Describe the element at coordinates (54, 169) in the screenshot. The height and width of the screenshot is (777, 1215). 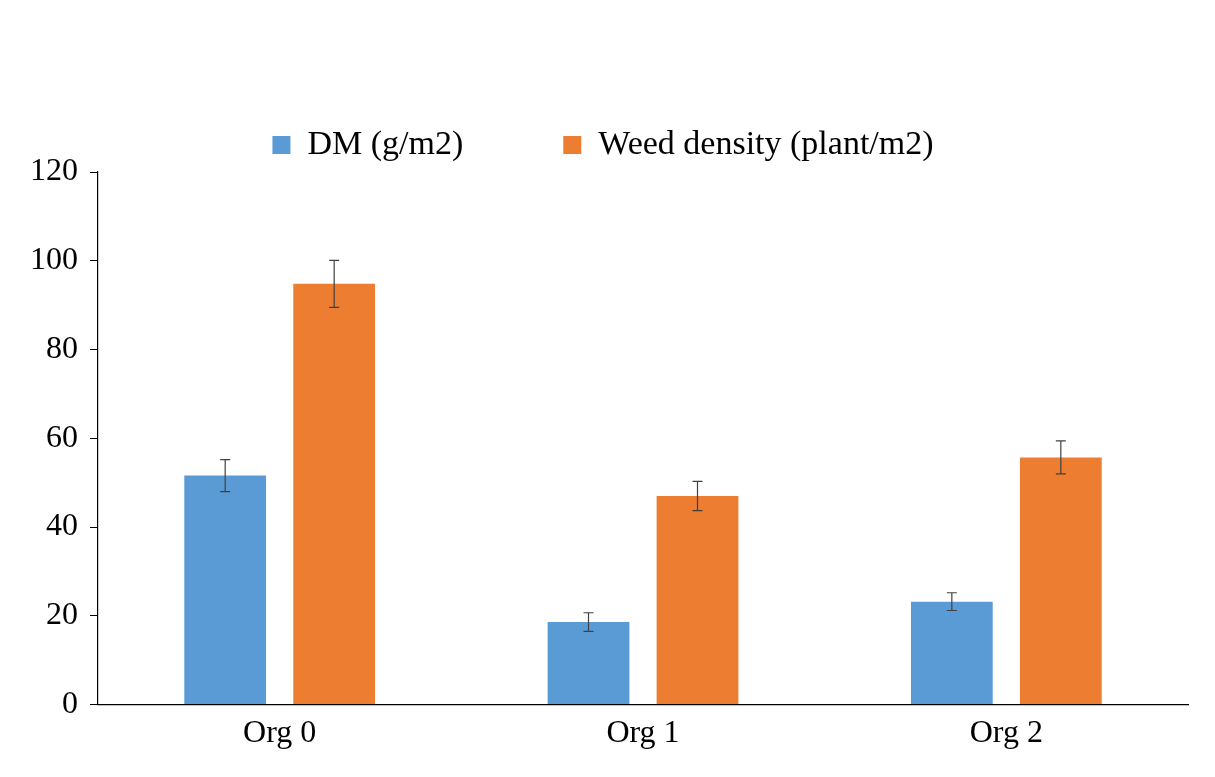
I see `y-tick-label: 120` at that location.